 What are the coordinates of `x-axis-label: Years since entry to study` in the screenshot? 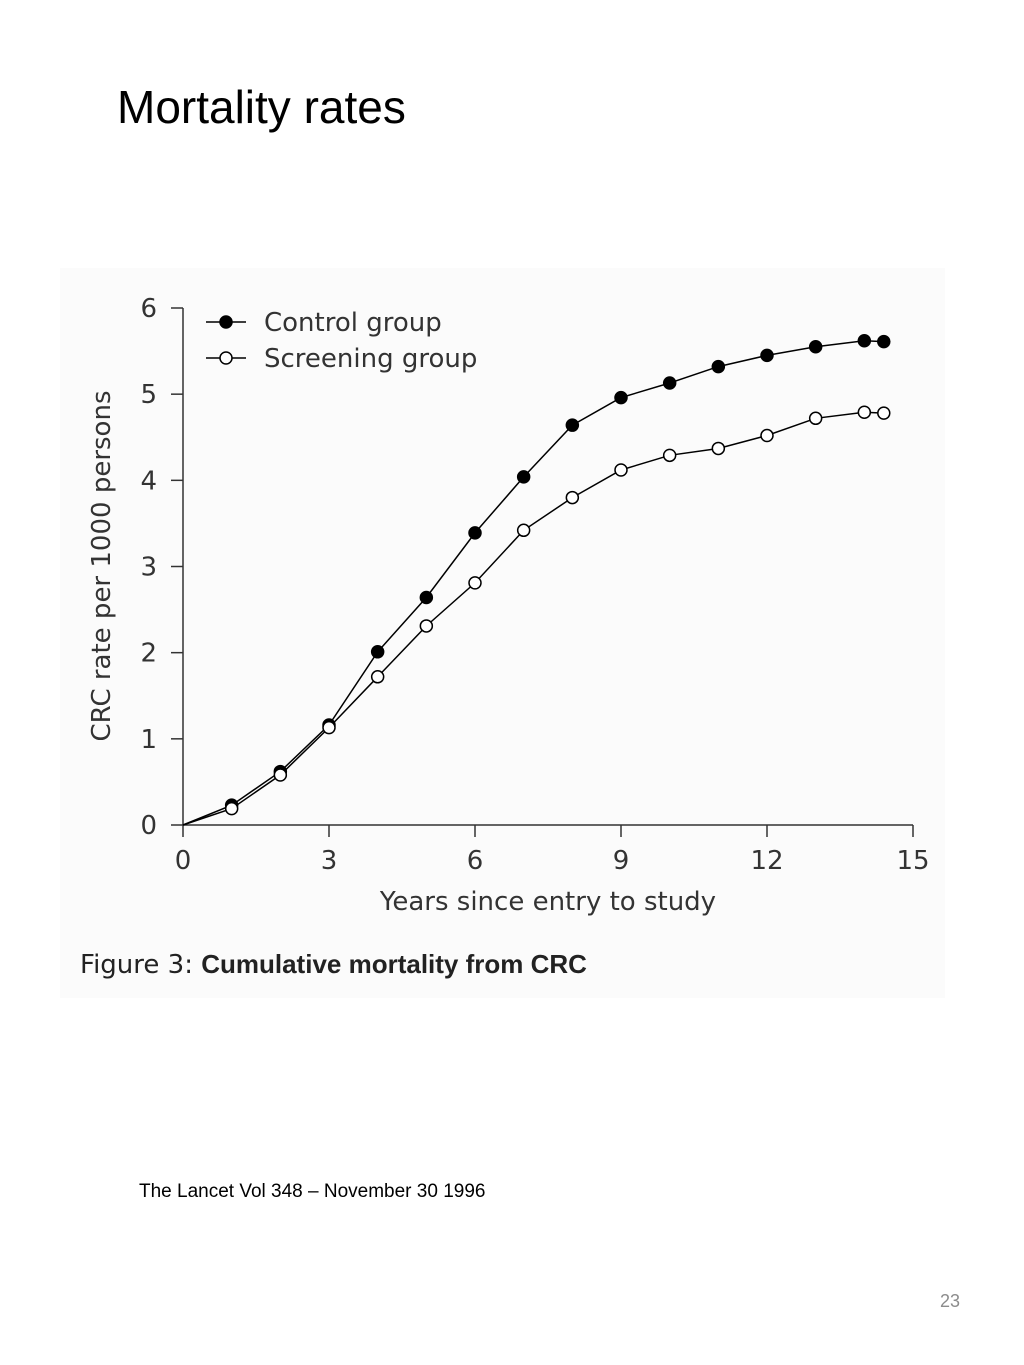 It's located at (547, 902).